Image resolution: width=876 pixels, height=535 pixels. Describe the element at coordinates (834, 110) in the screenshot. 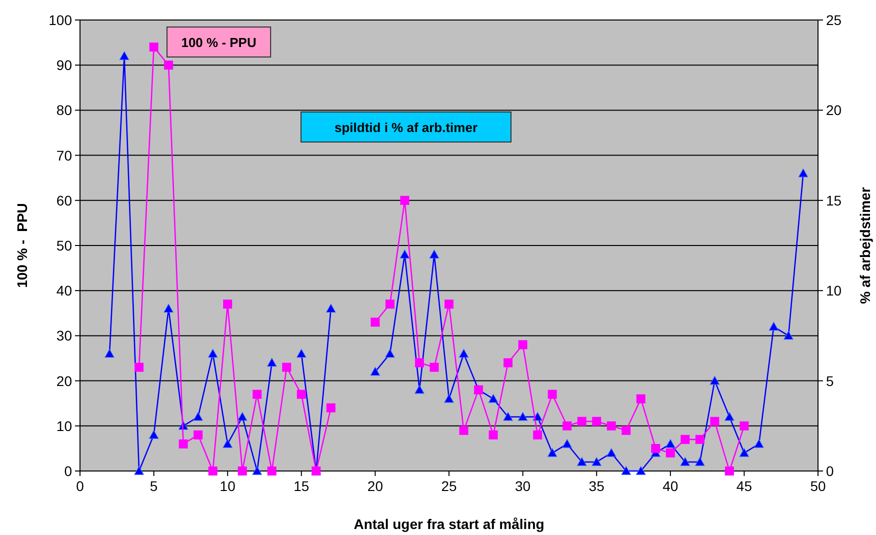

I see `y2-tick-label: 20` at that location.